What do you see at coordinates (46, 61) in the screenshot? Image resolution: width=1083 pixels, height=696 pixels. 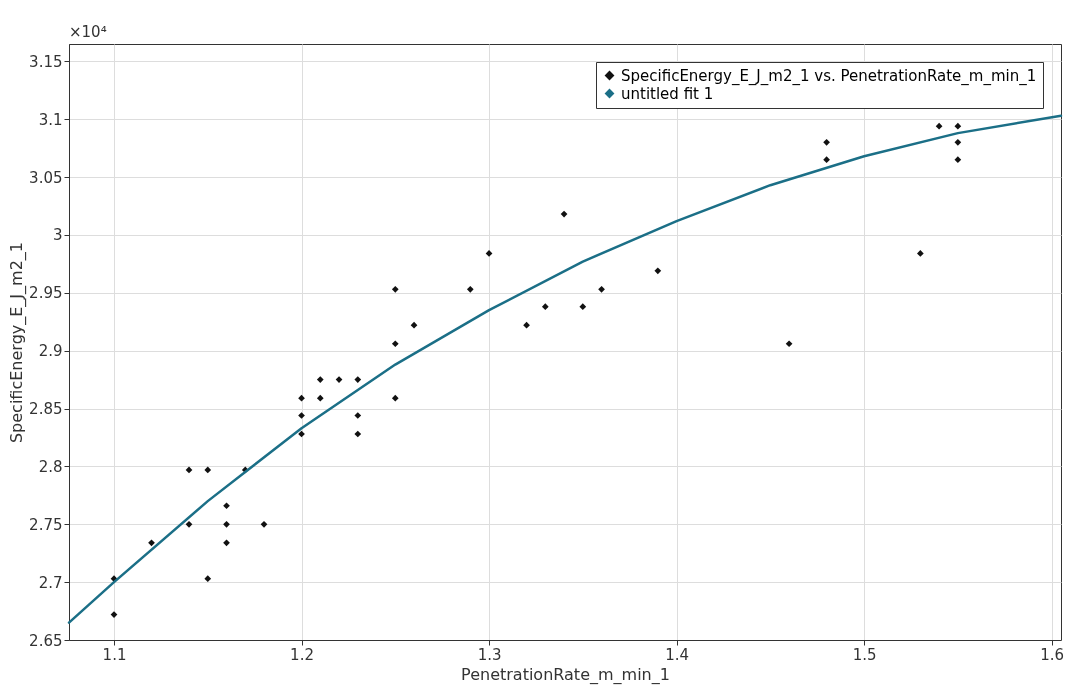 I see `y-tick-label: 3.15` at bounding box center [46, 61].